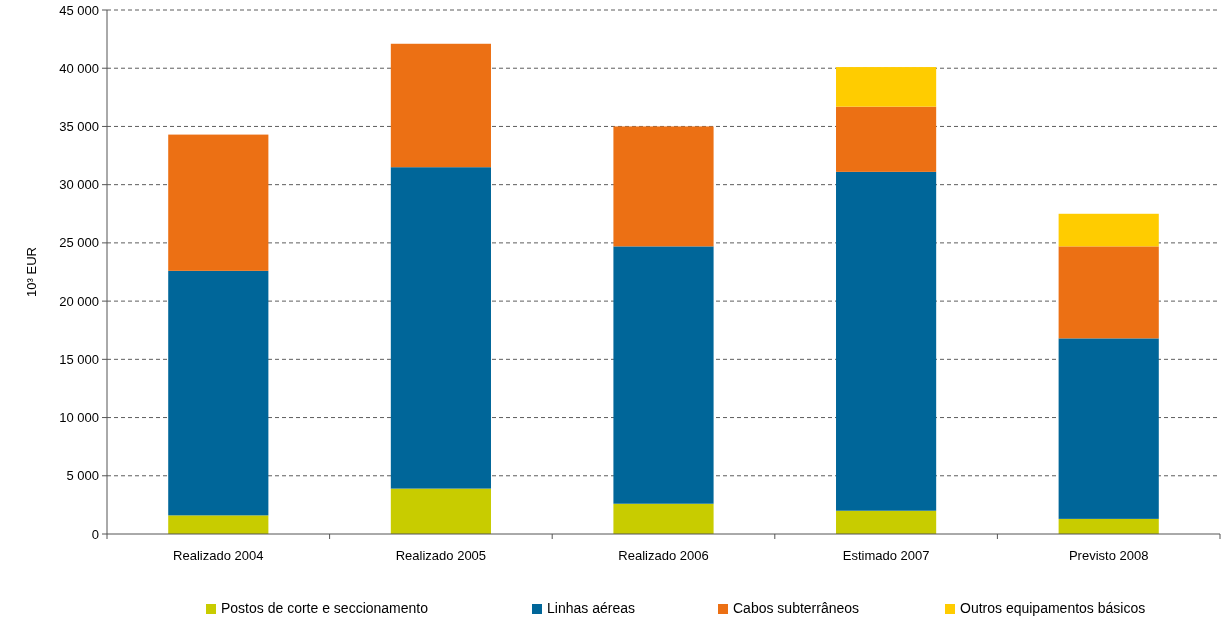 The width and height of the screenshot is (1222, 625). I want to click on y-tick-label: 40 000, so click(79, 68).